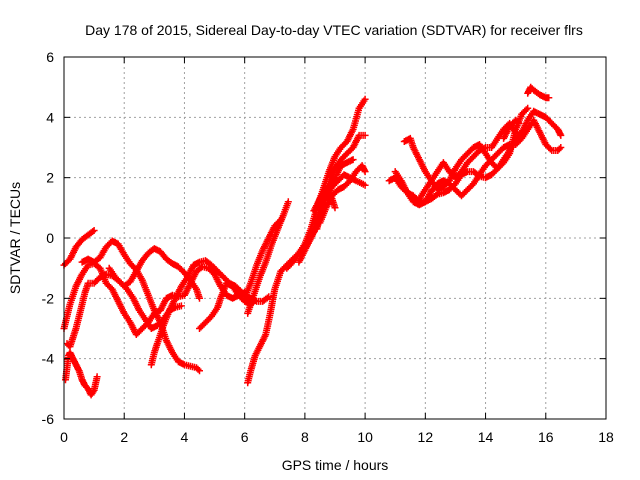 The width and height of the screenshot is (640, 480). What do you see at coordinates (305, 437) in the screenshot?
I see `x-tick-label: 8` at bounding box center [305, 437].